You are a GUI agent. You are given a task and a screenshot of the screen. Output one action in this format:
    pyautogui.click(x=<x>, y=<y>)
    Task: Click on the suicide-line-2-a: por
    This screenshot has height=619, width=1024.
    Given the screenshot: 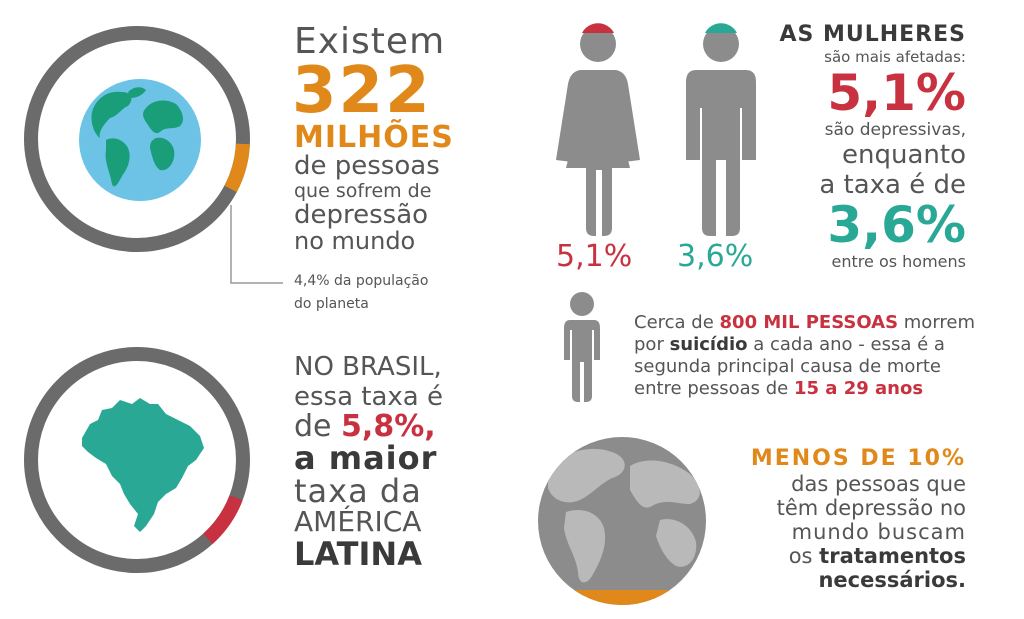 What is the action you would take?
    pyautogui.click(x=652, y=344)
    